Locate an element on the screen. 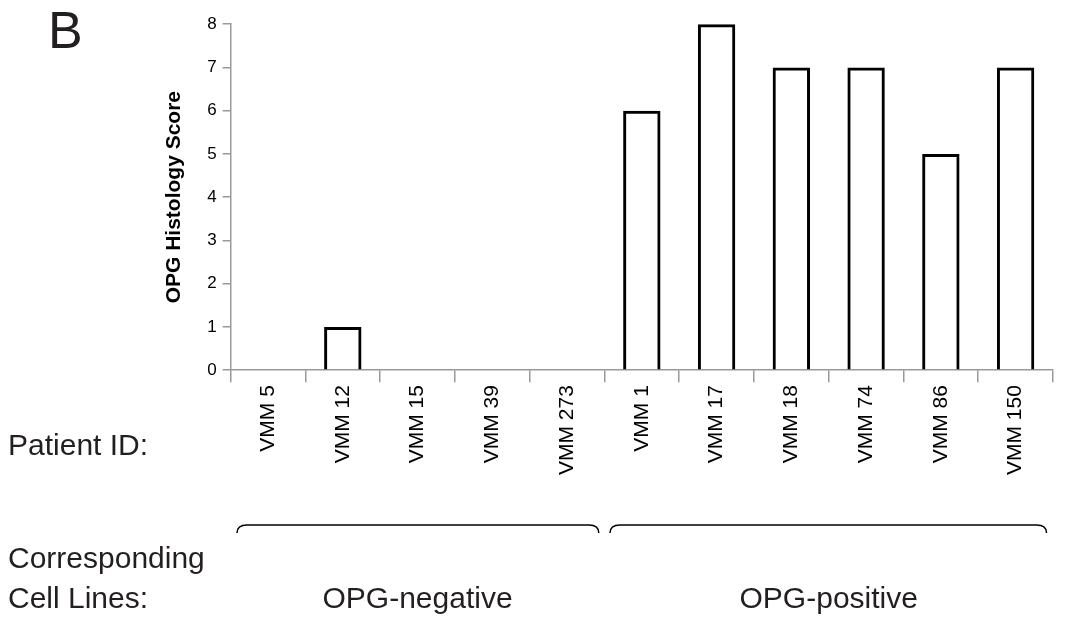  y-tick-label: 4 is located at coordinates (212, 196).